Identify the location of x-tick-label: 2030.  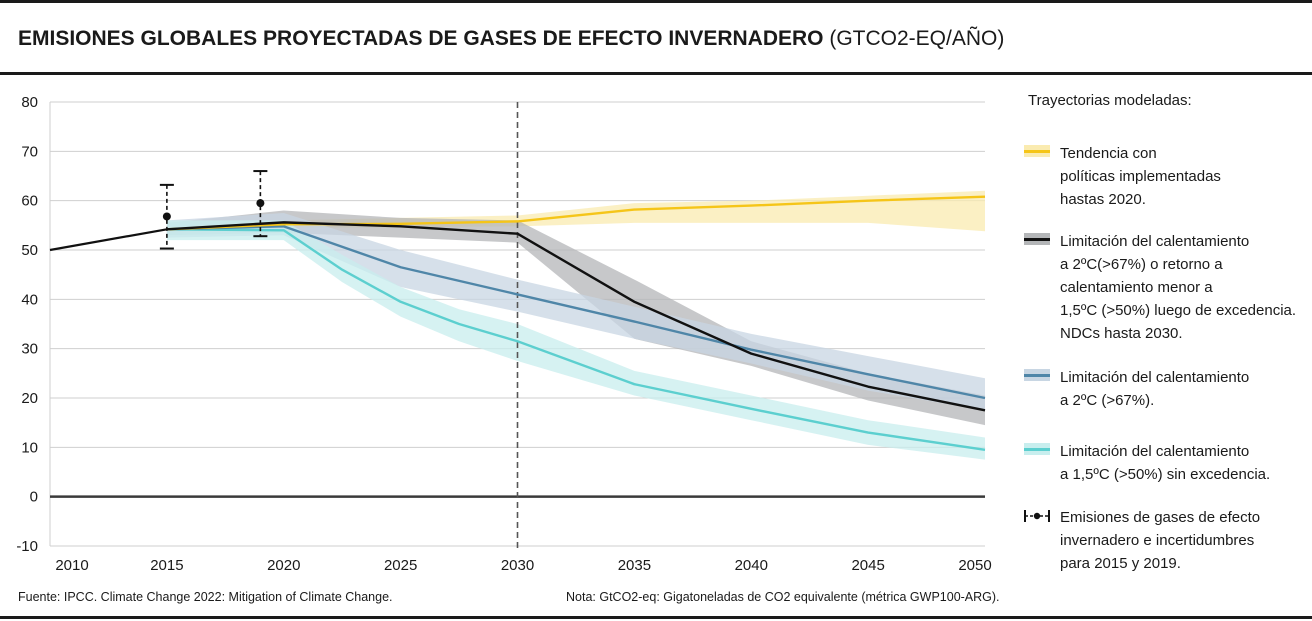
(517, 565).